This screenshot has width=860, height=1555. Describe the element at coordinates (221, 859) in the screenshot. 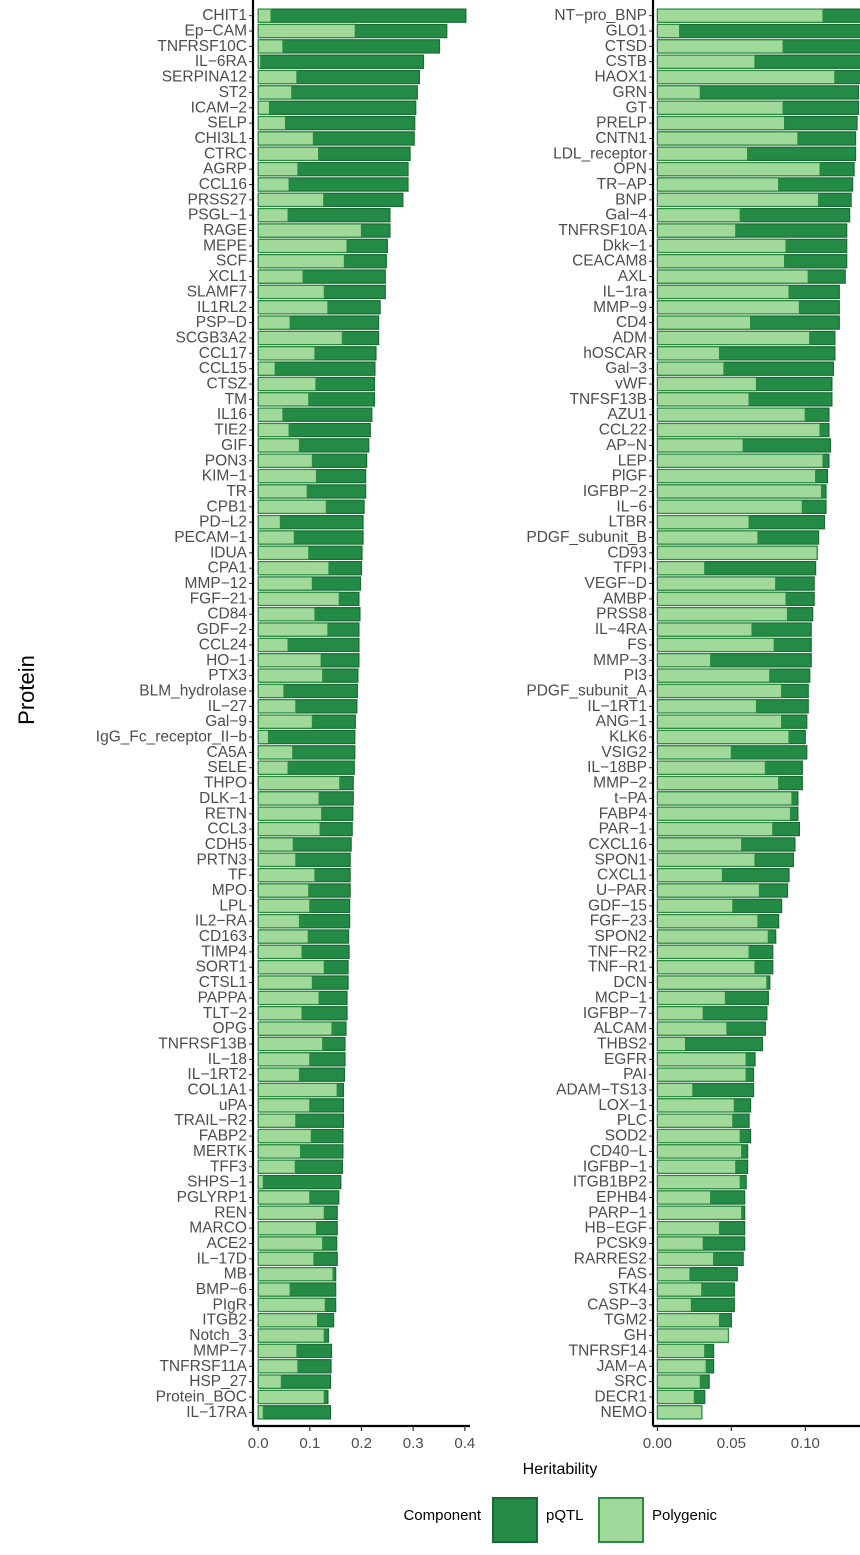

I see `category-label: PRTN3` at that location.